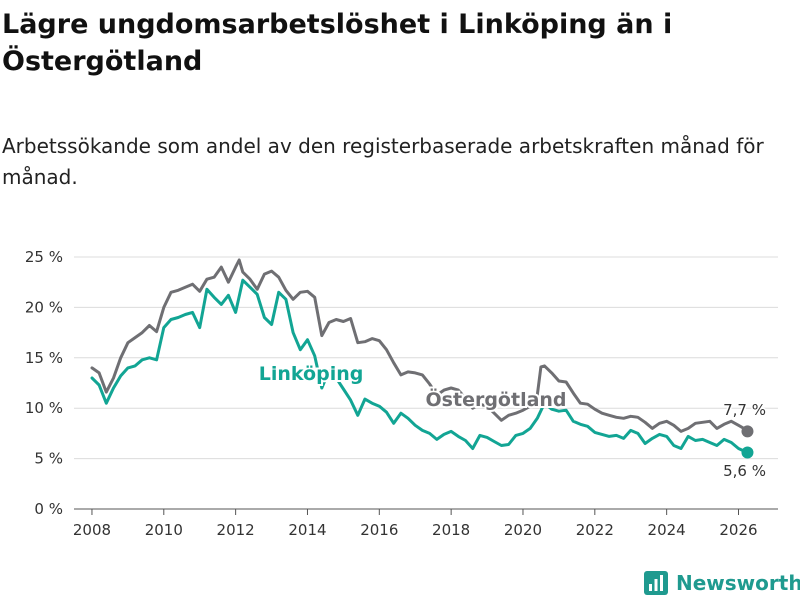  I want to click on x-tick-label: 2014, so click(307, 530).